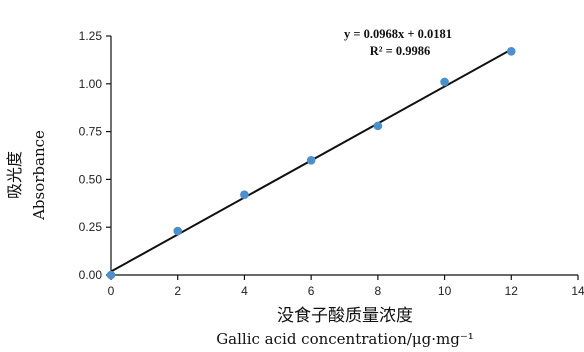 The height and width of the screenshot is (352, 584). I want to click on x-tick-label: 6, so click(311, 291).